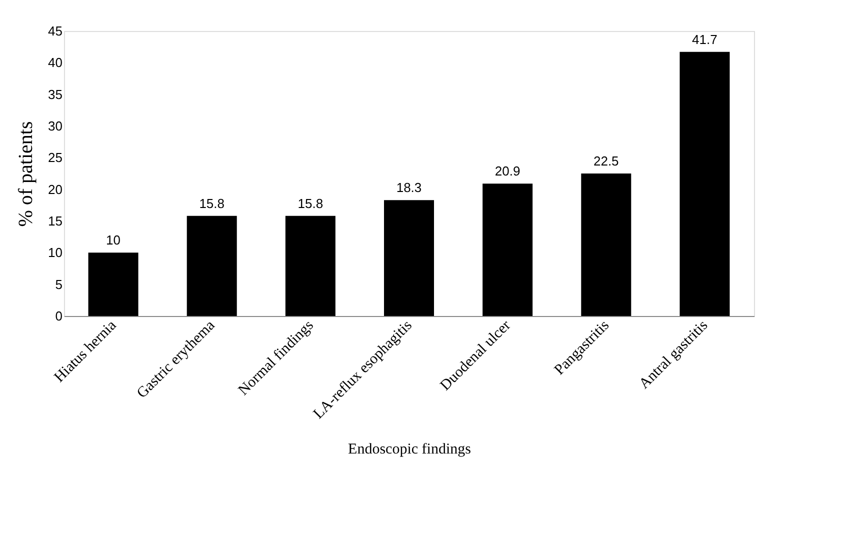 Image resolution: width=852 pixels, height=550 pixels. What do you see at coordinates (55, 221) in the screenshot?
I see `y-tick-label: 15` at bounding box center [55, 221].